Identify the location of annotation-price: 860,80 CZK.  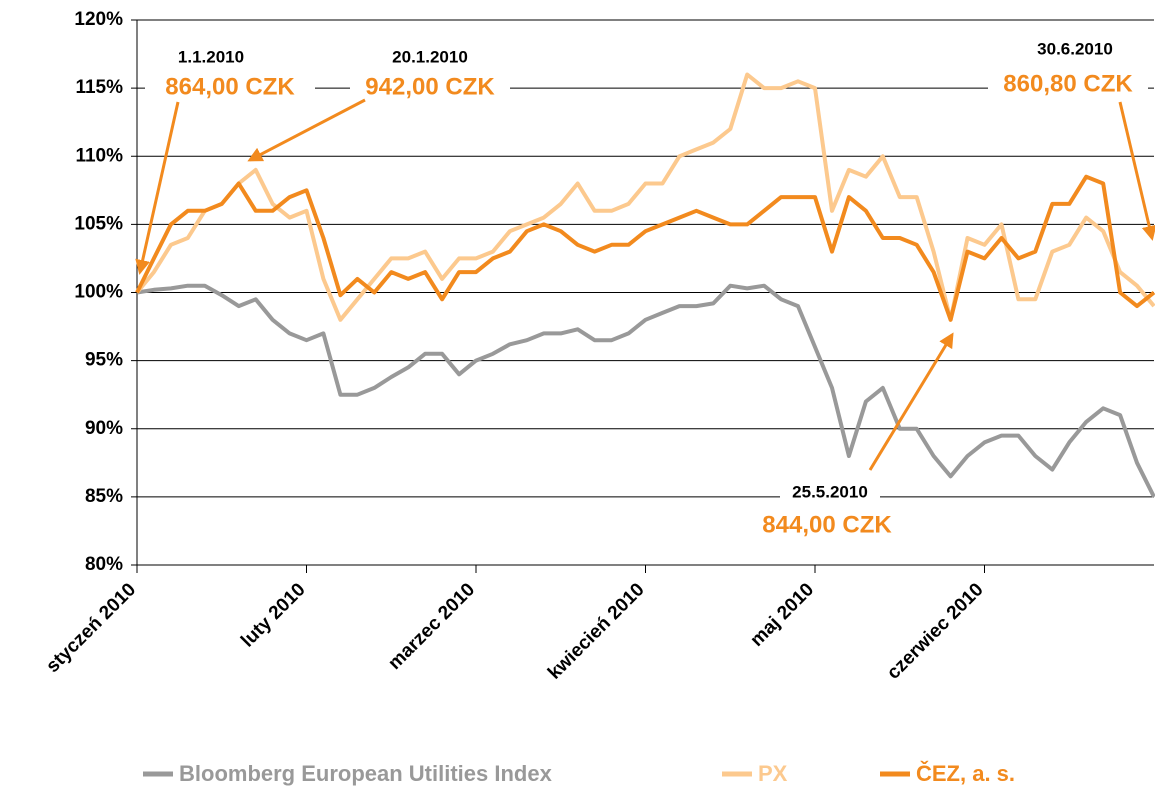
(1068, 83).